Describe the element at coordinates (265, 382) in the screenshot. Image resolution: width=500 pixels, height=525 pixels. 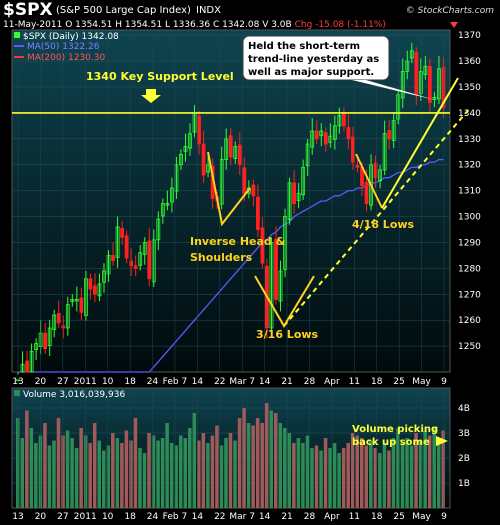
I see `x-tick-label: 14` at that location.